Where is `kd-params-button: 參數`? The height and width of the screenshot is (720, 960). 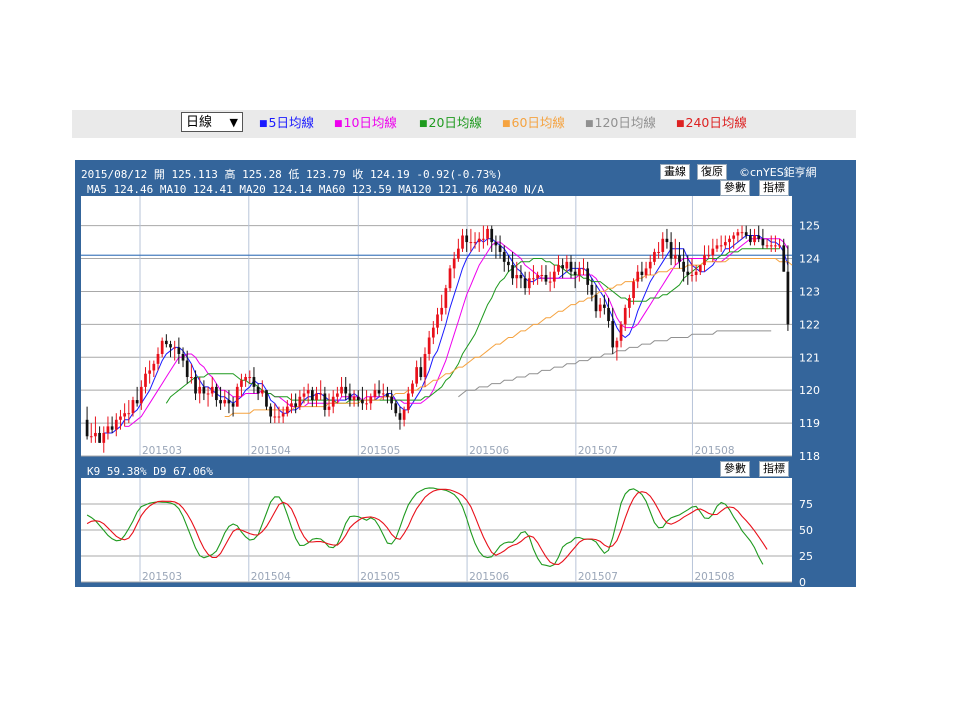 kd-params-button: 參數 is located at coordinates (735, 469).